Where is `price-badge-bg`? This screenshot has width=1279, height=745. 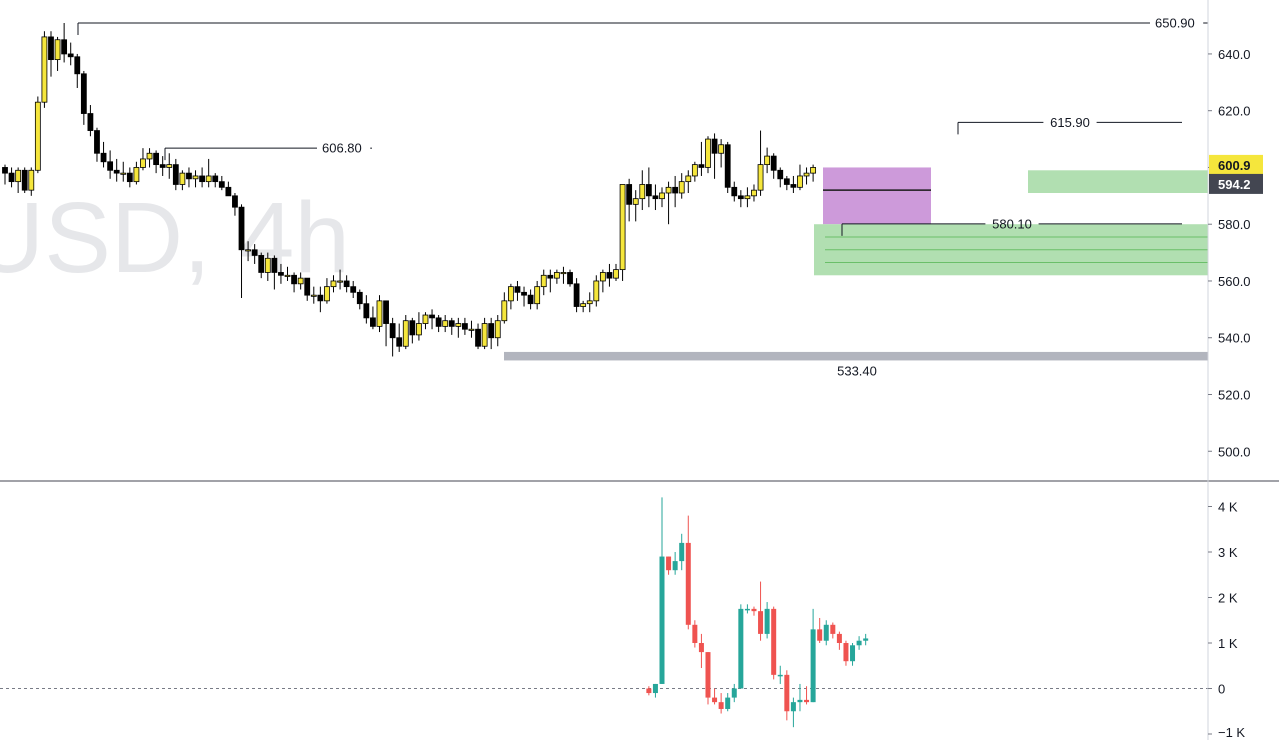
price-badge-bg is located at coordinates (1236, 164).